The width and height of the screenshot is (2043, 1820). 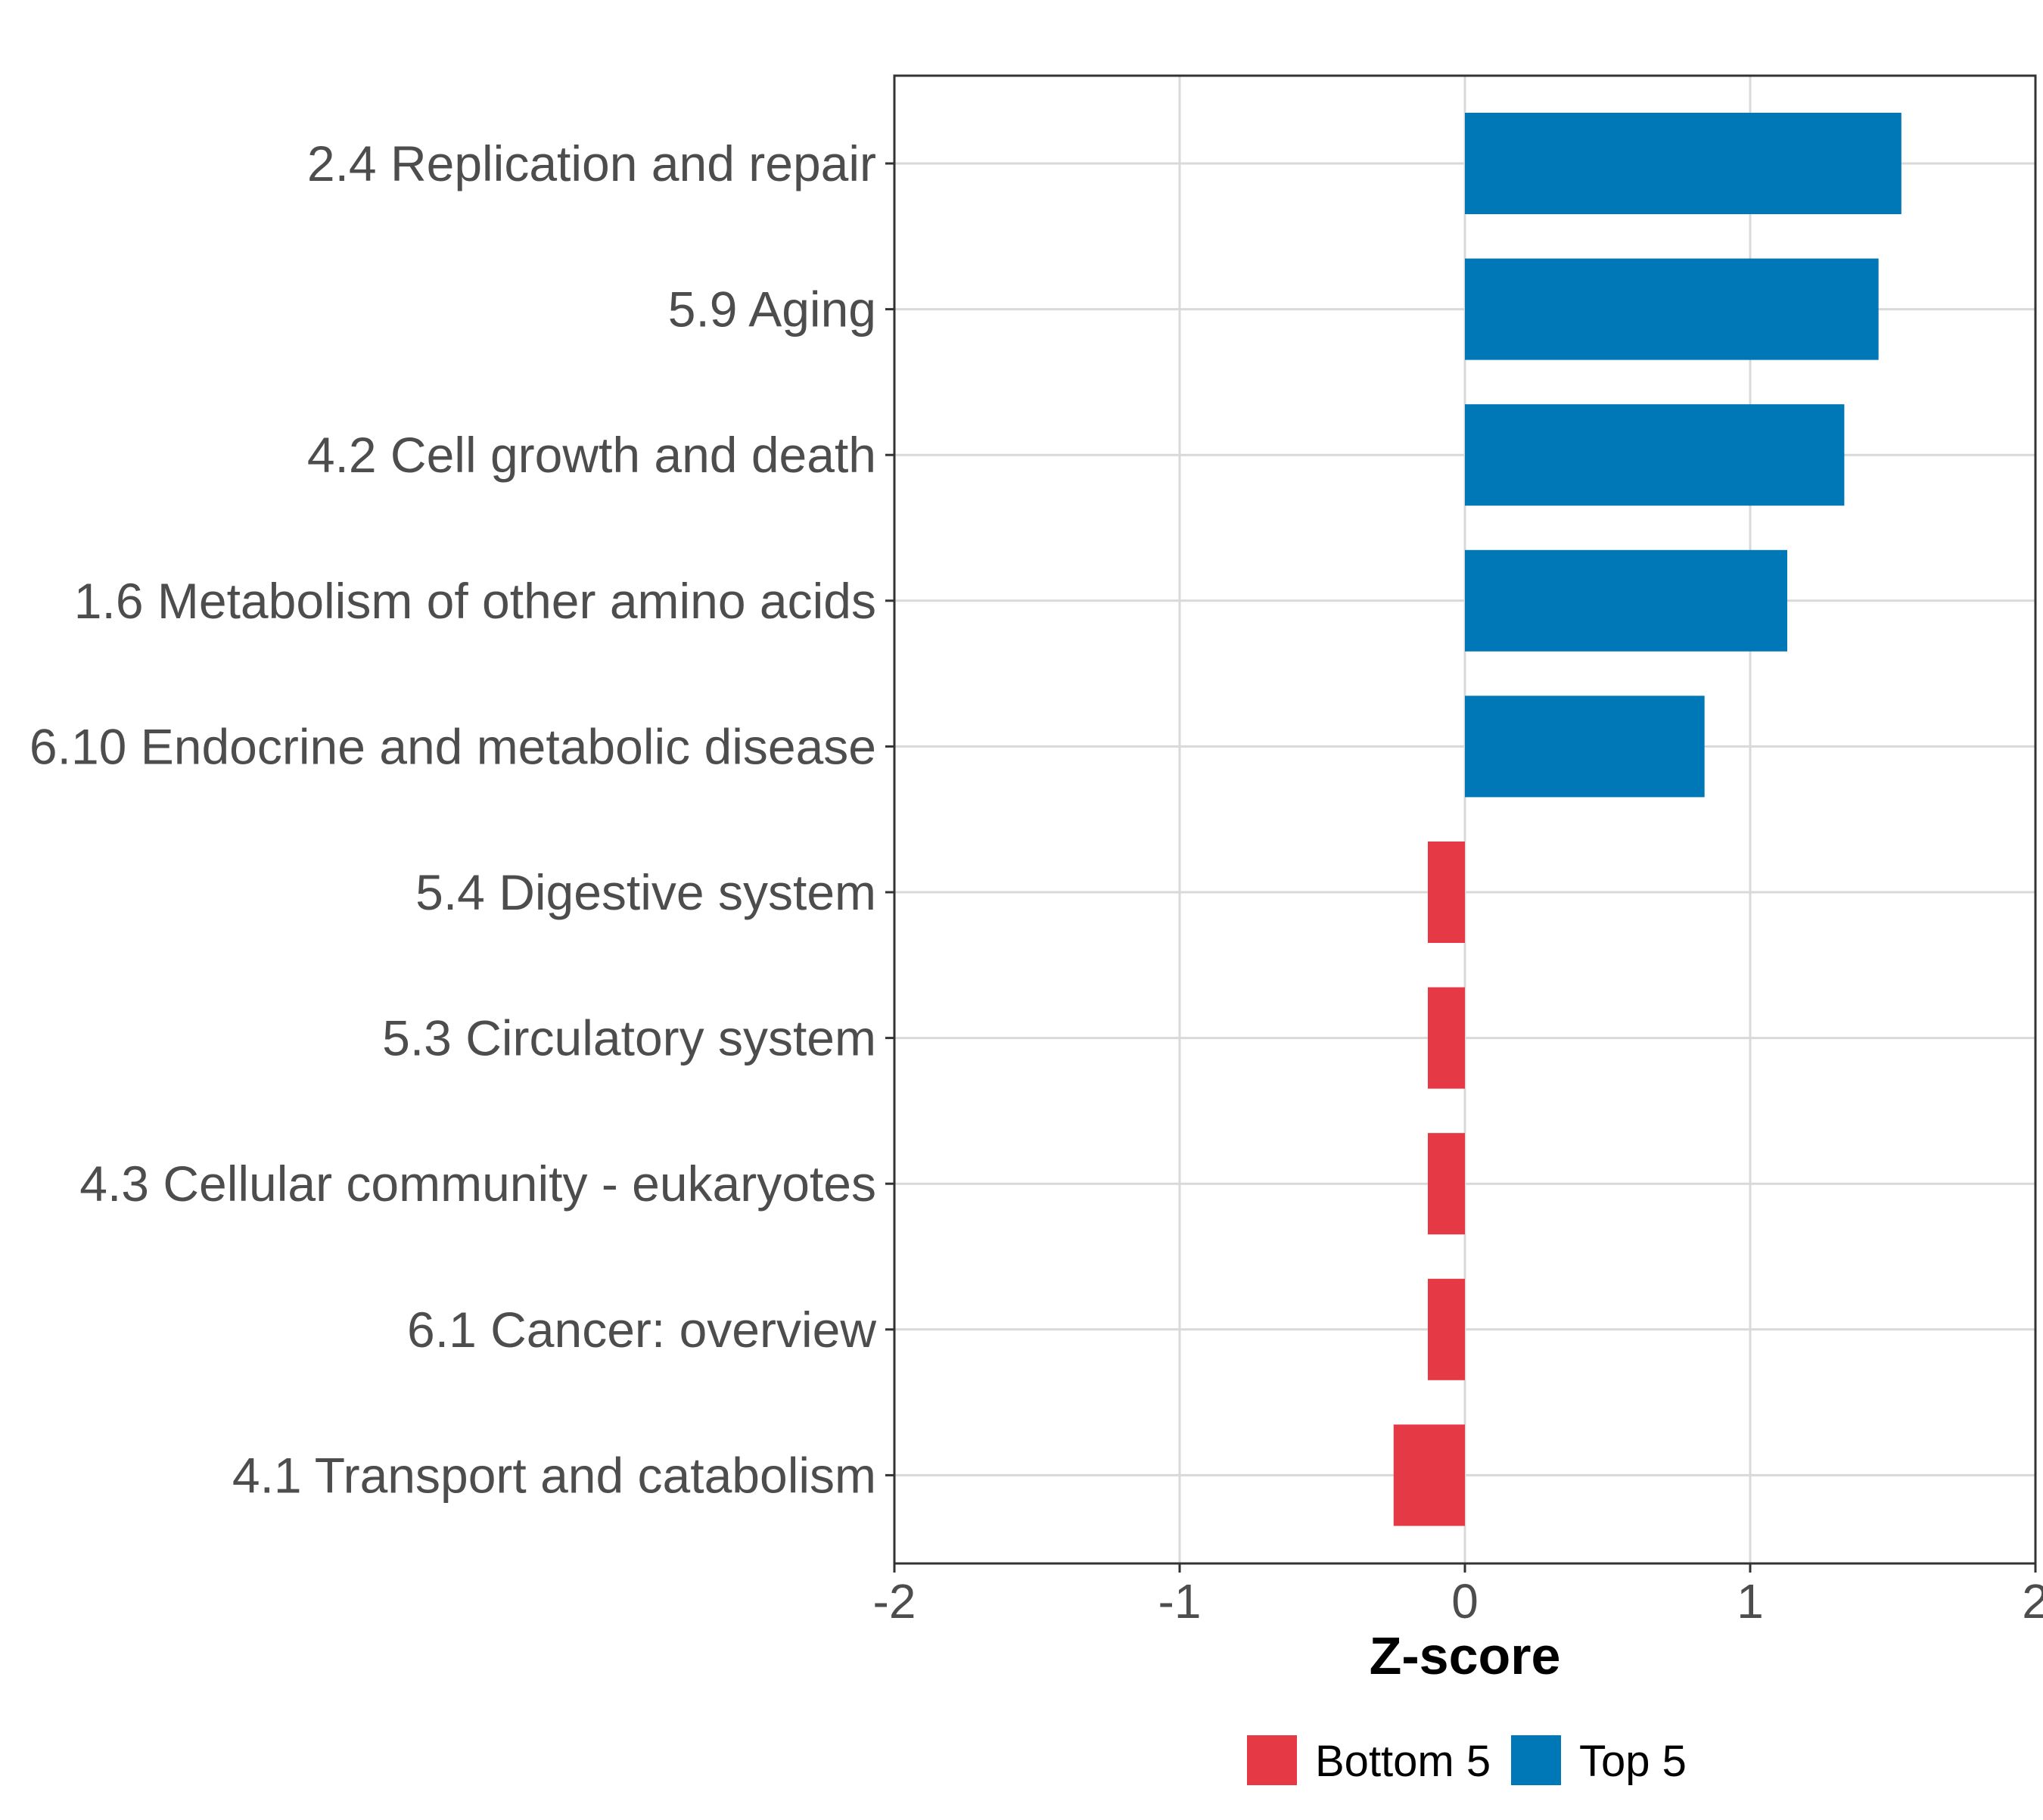 What do you see at coordinates (642, 1330) in the screenshot?
I see `y-tick-label: 6.1 Cancer: overview` at bounding box center [642, 1330].